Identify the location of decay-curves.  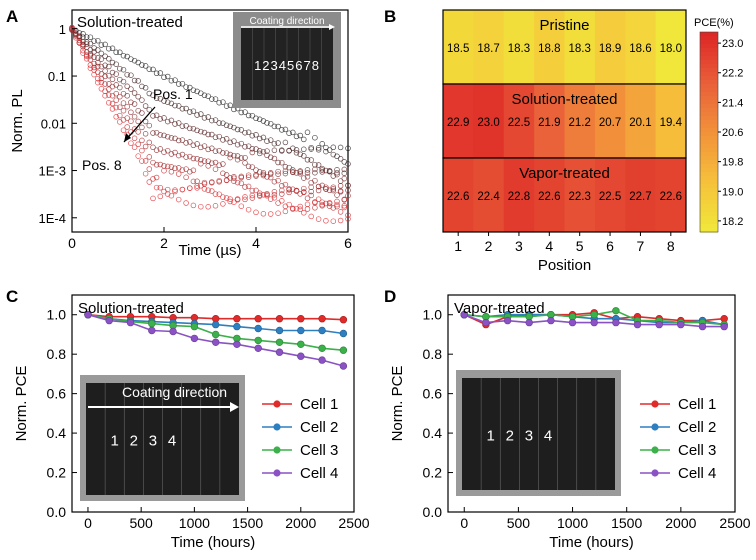
(210, 124).